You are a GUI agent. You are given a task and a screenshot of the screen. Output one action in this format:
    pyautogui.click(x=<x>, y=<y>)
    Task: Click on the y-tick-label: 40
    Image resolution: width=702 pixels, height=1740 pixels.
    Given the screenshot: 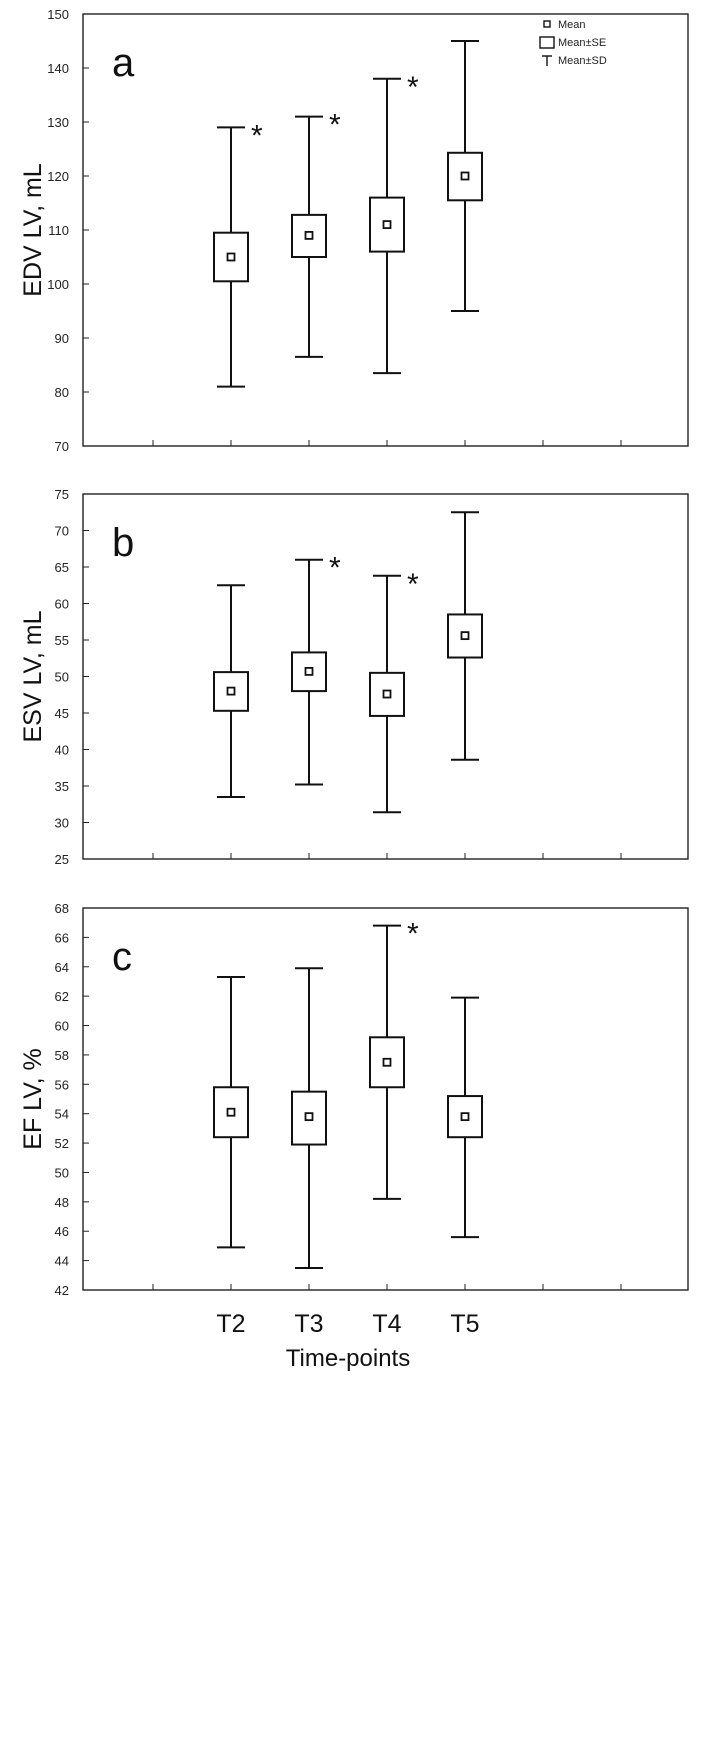 What is the action you would take?
    pyautogui.click(x=62, y=750)
    